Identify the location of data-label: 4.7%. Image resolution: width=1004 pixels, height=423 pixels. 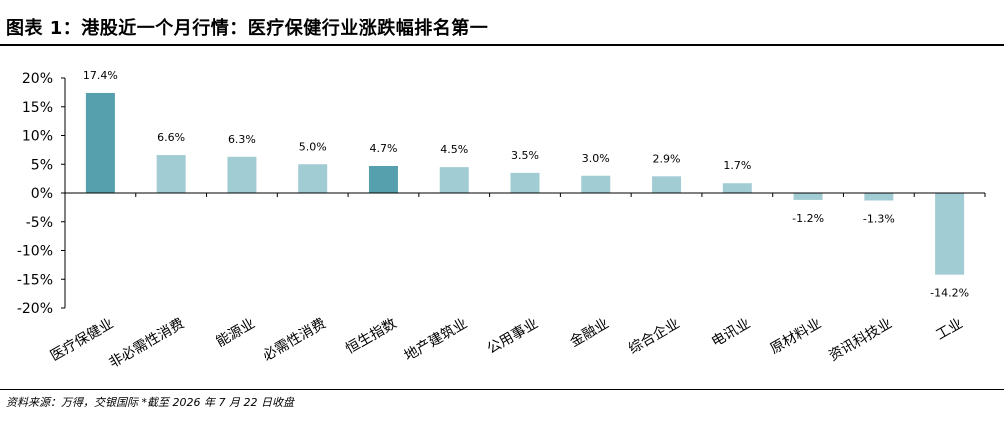
(383, 148).